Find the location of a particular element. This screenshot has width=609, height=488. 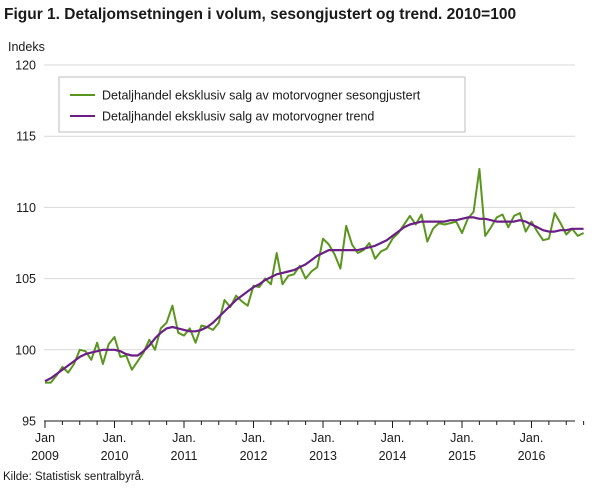

y-tick-label: 120 is located at coordinates (25, 66).